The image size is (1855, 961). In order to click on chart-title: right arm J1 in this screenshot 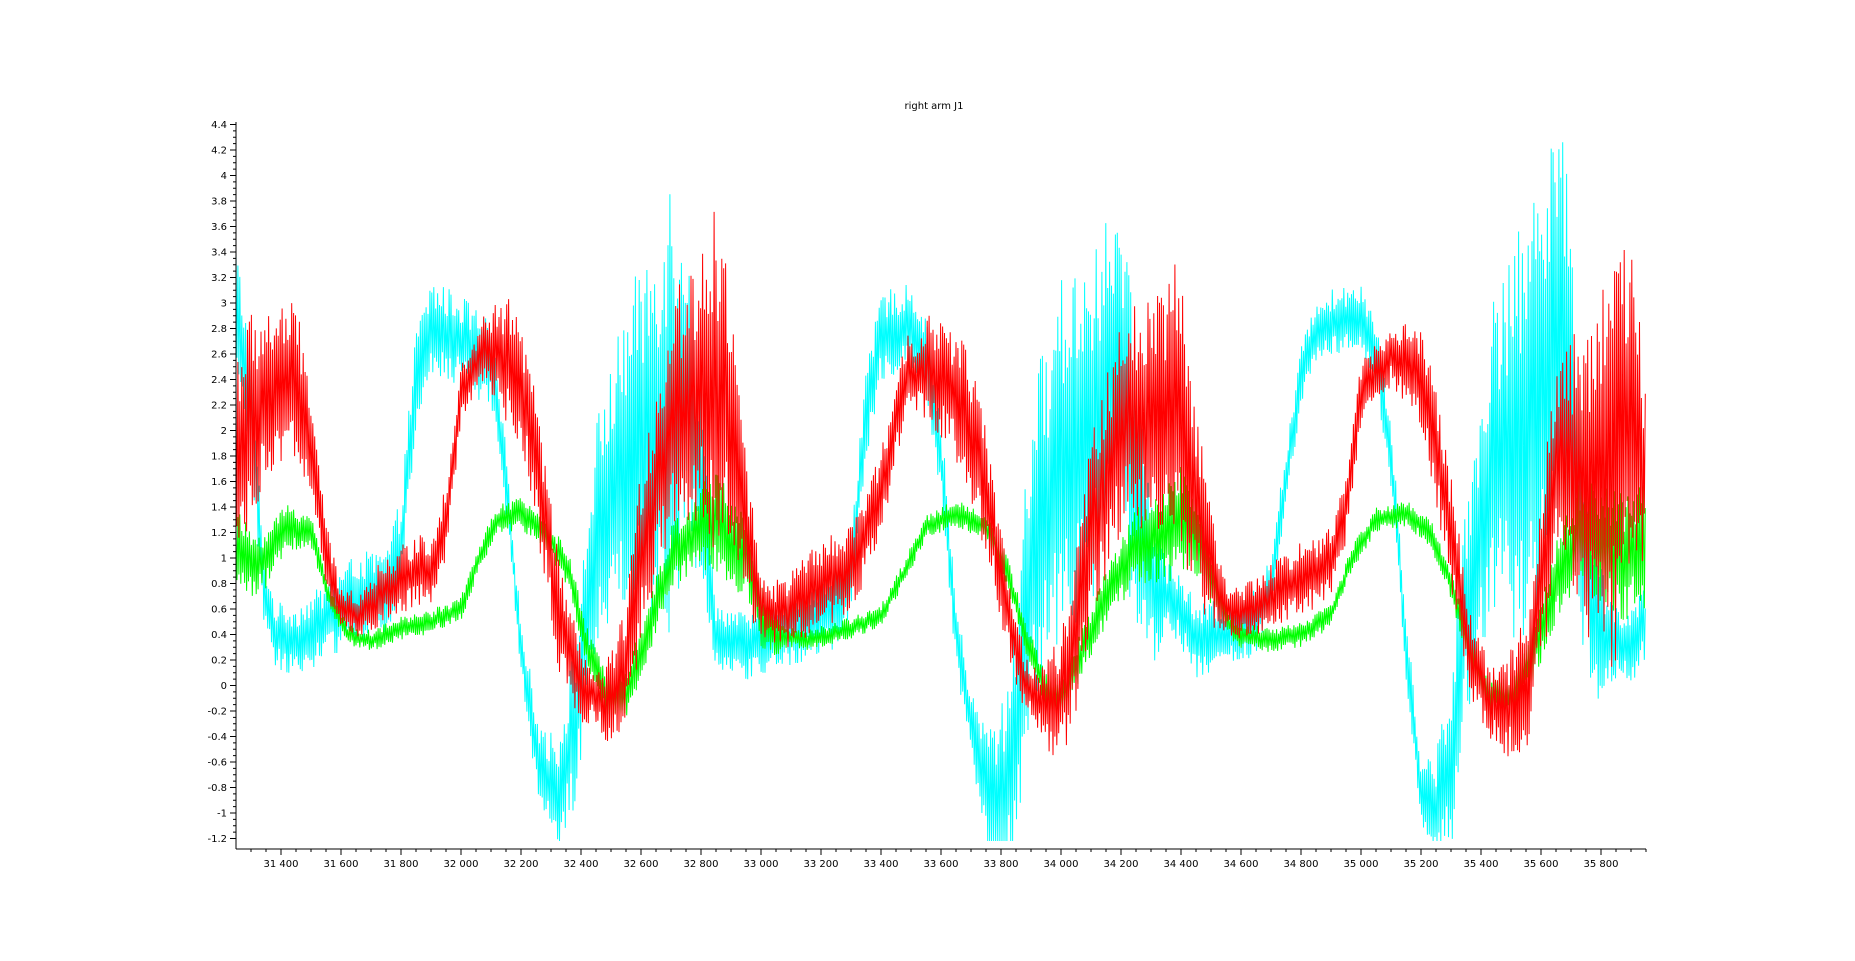, I will do `click(934, 106)`.